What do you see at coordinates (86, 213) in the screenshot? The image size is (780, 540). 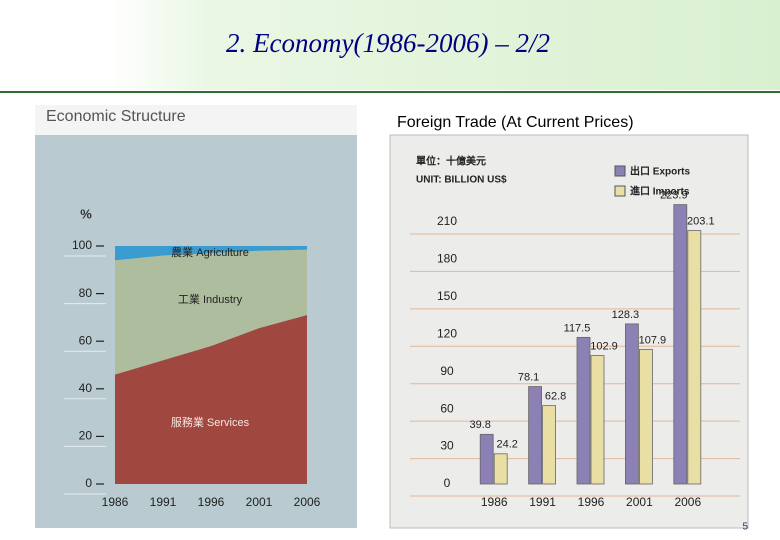 I see `y-axis-label: %` at bounding box center [86, 213].